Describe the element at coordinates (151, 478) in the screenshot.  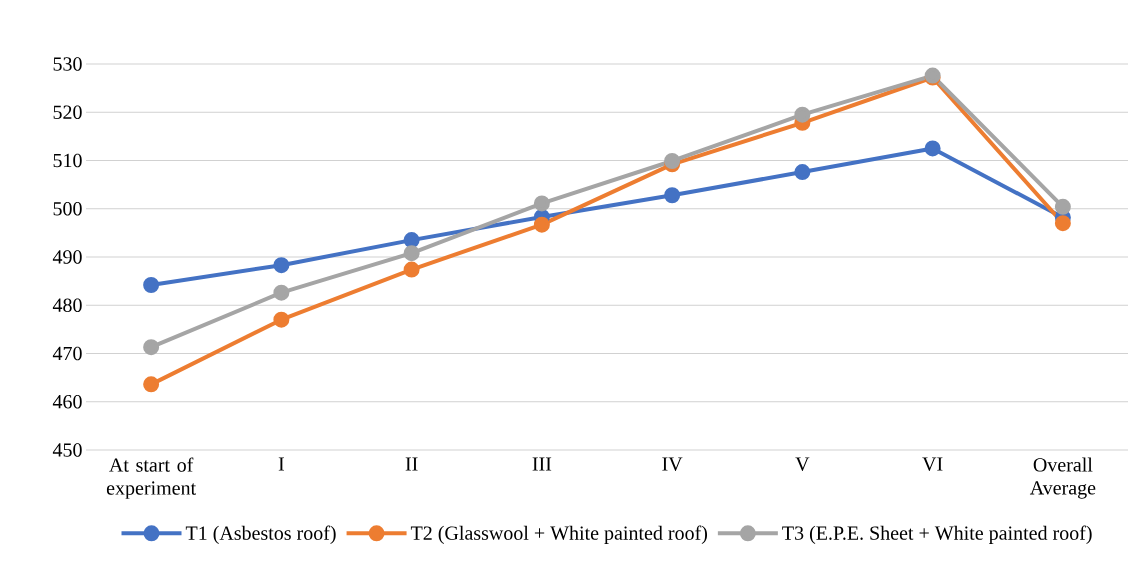
I see `x-tick-label: At start of experiment` at that location.